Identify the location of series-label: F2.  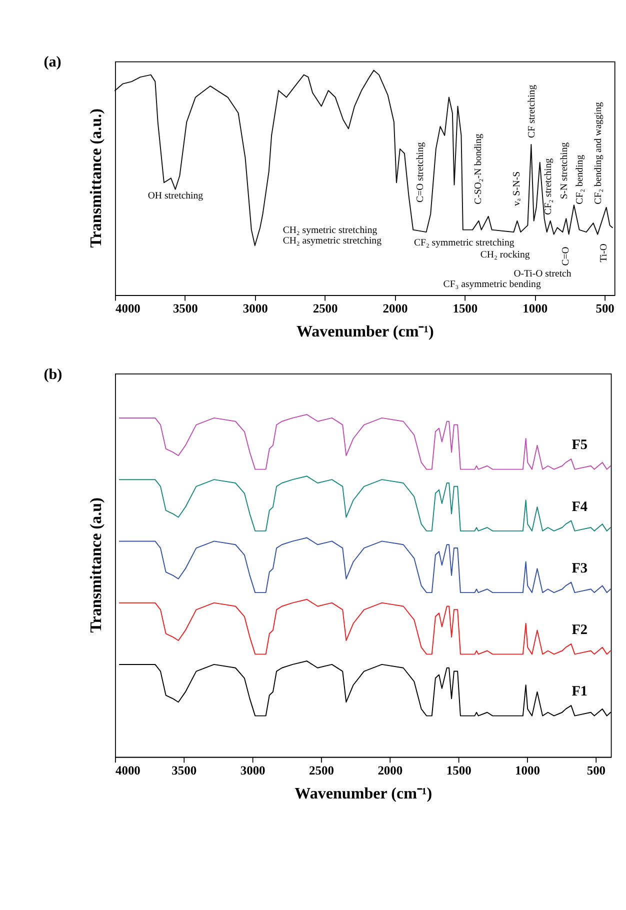
(580, 630).